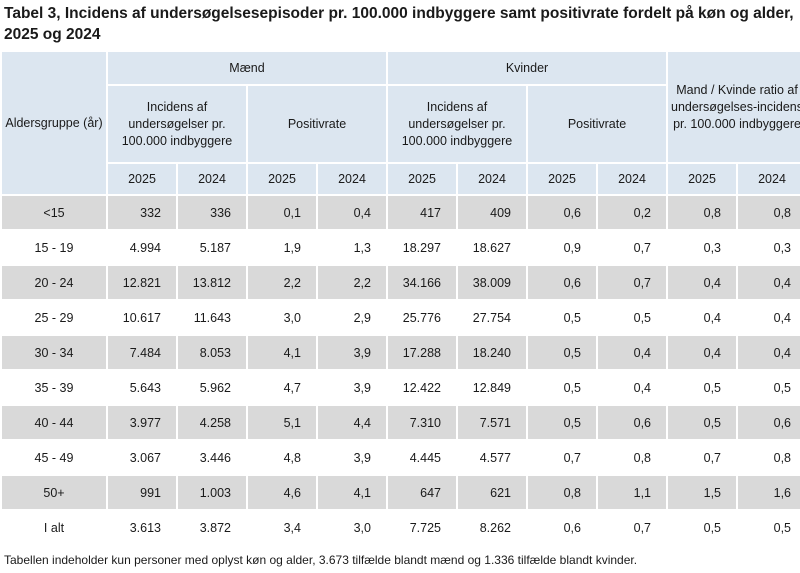  Describe the element at coordinates (142, 247) in the screenshot. I see `value-cell: 4.994` at that location.